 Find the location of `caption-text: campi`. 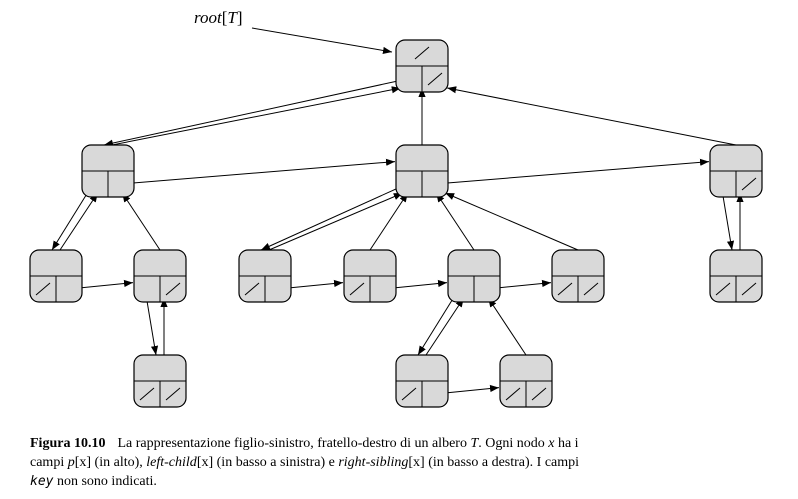

caption-text: campi is located at coordinates (49, 462).